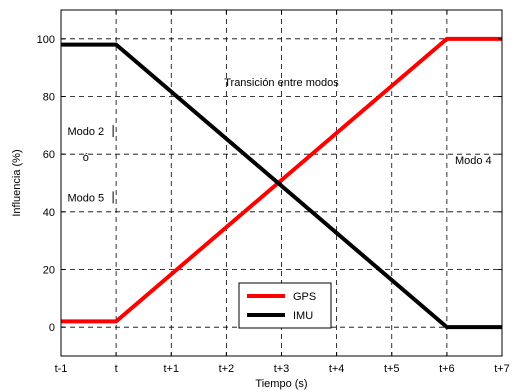 The height and width of the screenshot is (392, 516). I want to click on annotation-label: Transición entre modos, so click(281, 83).